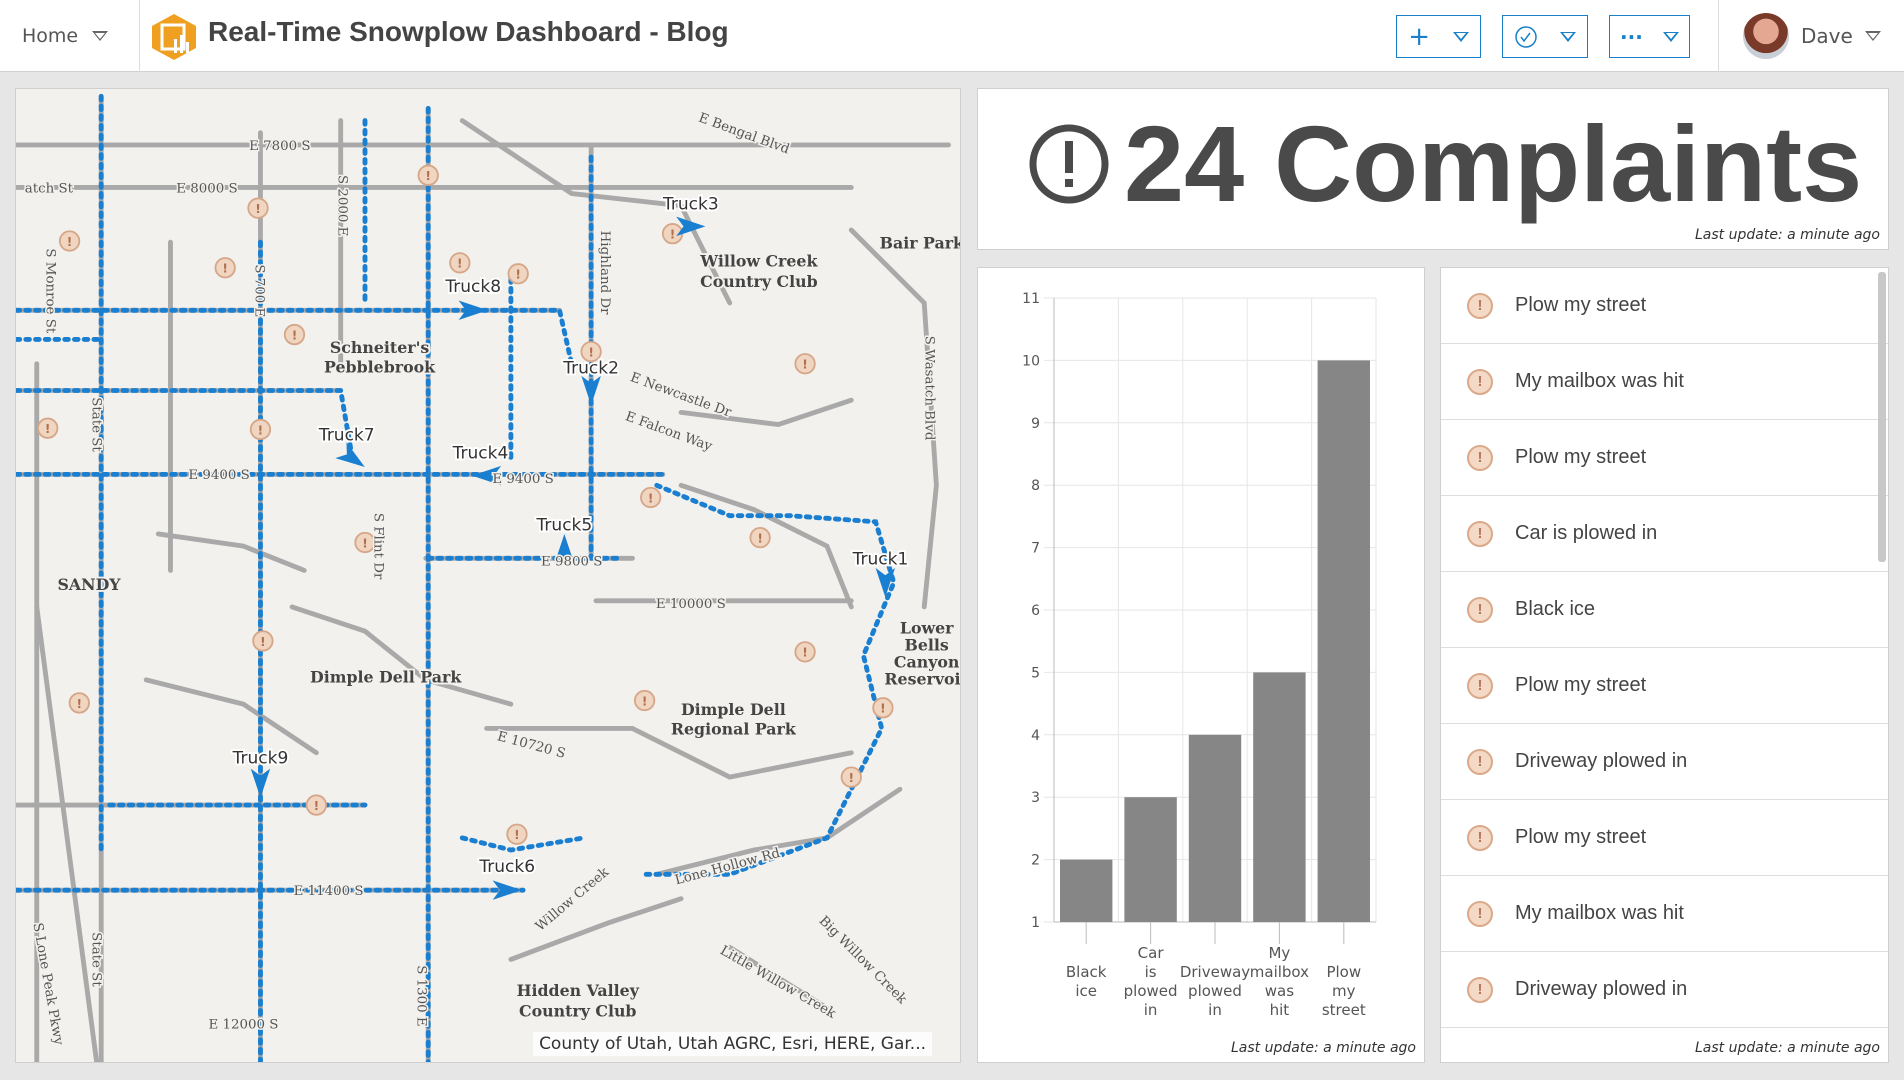  What do you see at coordinates (691, 604) in the screenshot?
I see `street-label: E 10000 S` at bounding box center [691, 604].